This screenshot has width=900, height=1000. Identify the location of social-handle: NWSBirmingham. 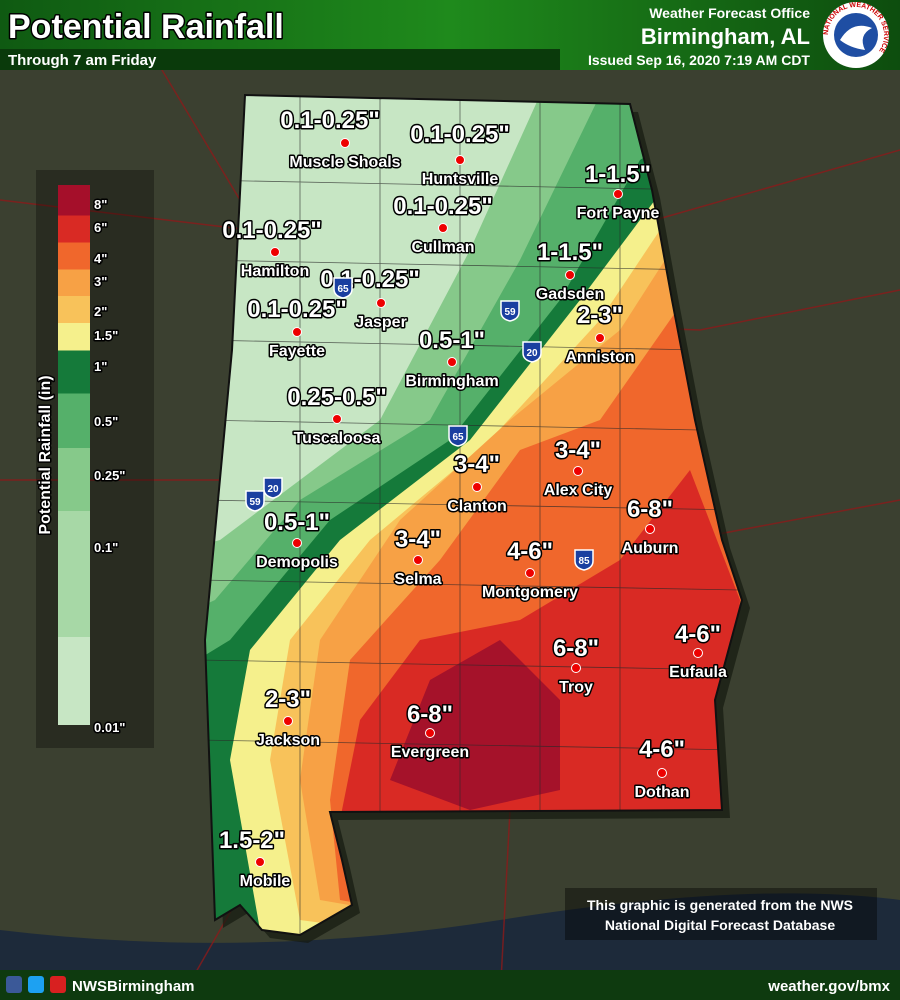
(133, 986).